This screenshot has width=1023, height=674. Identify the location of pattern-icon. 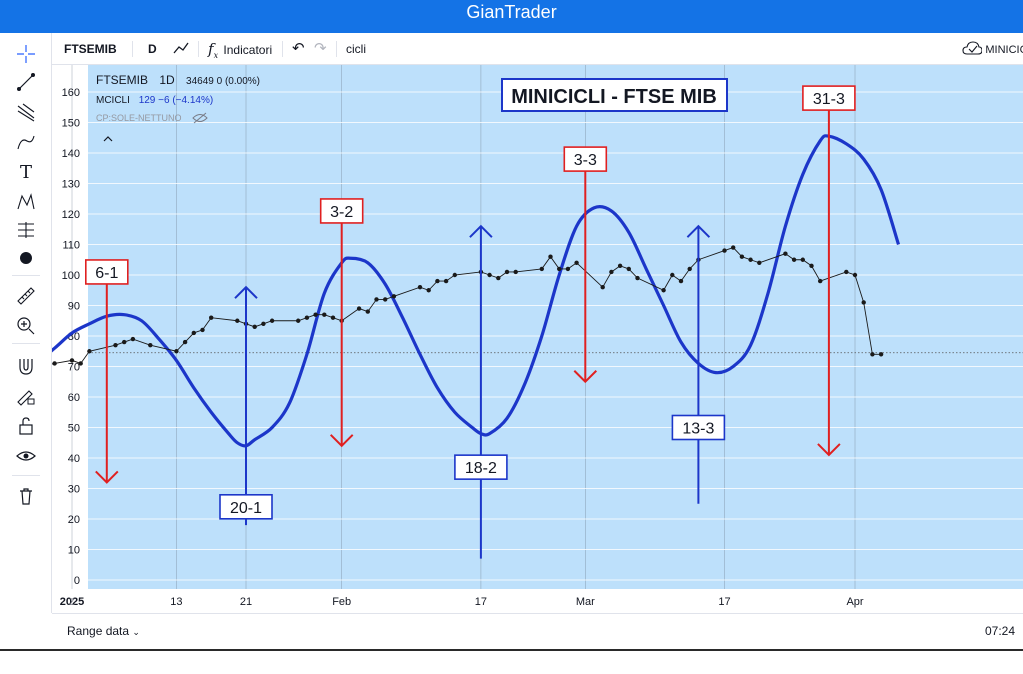
(26, 202).